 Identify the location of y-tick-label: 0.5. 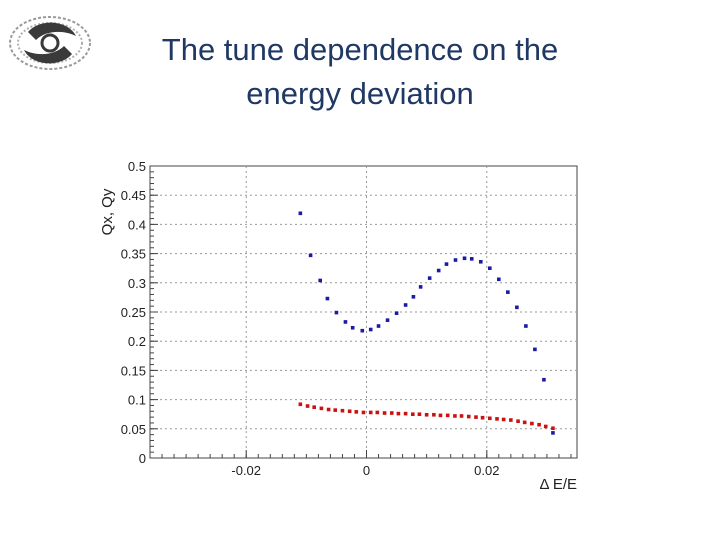
(137, 166).